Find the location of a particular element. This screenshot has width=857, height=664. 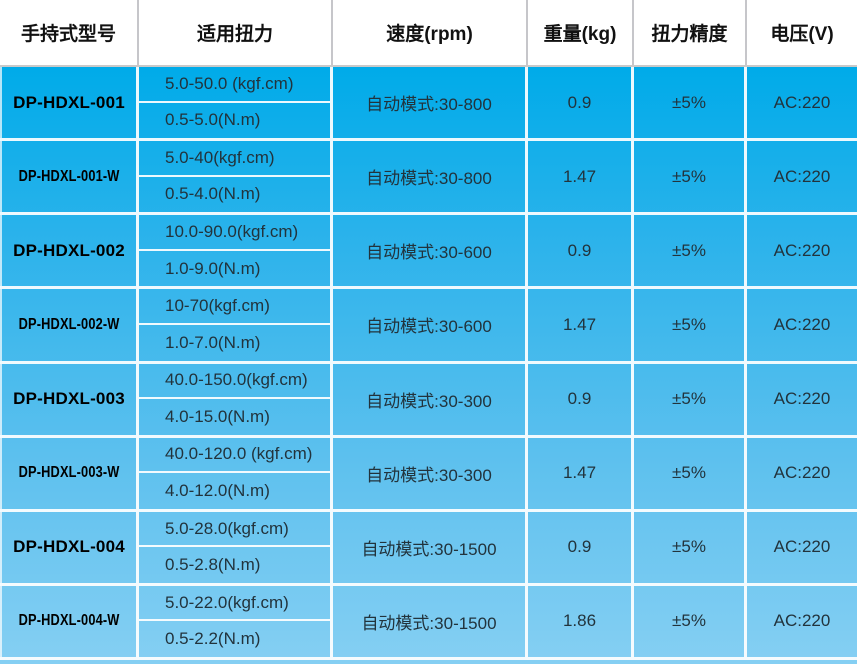

torque-nm-cell: 1.0-9.0(N.m) is located at coordinates (236, 268).